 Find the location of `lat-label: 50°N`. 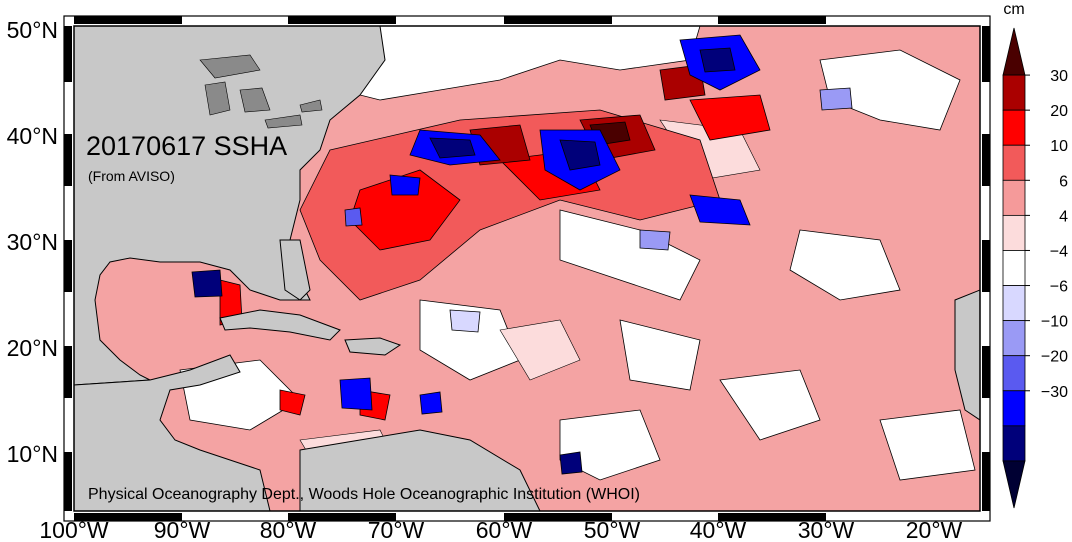

lat-label: 50°N is located at coordinates (32, 30).